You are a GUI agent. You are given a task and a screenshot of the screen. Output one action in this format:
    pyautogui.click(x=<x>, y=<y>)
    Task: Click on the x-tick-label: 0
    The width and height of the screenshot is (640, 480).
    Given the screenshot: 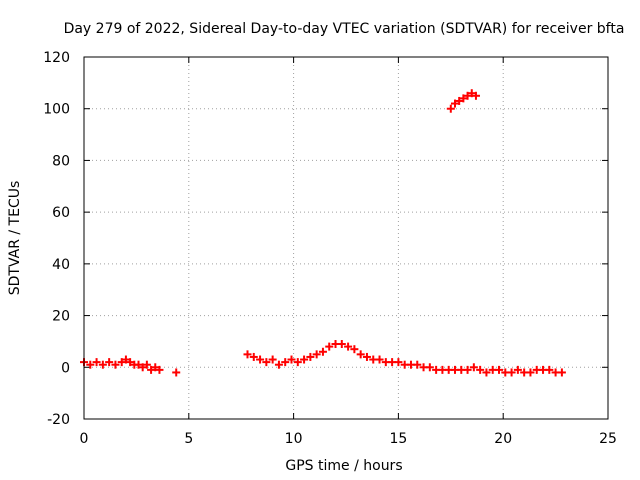 What is the action you would take?
    pyautogui.click(x=84, y=439)
    